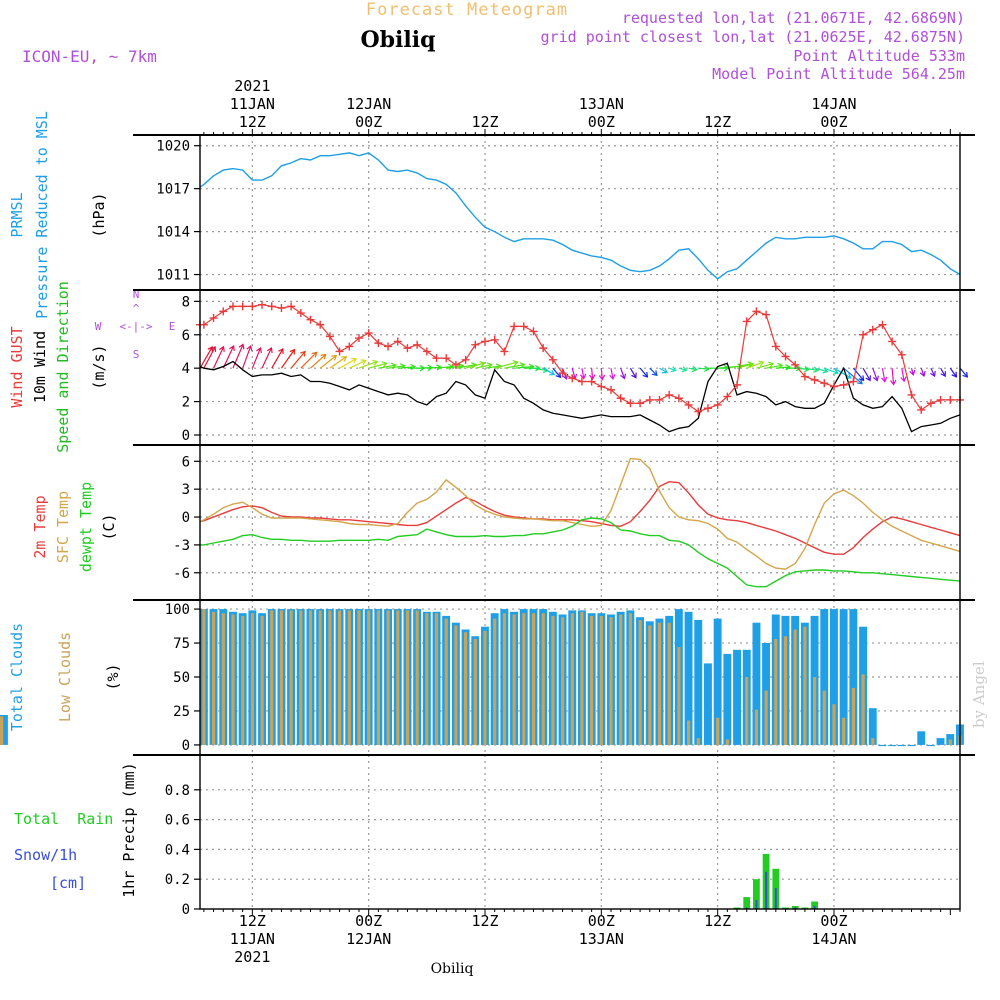 This screenshot has width=1000, height=1000. I want to click on precip-ytick-label: 0.4, so click(177, 850).